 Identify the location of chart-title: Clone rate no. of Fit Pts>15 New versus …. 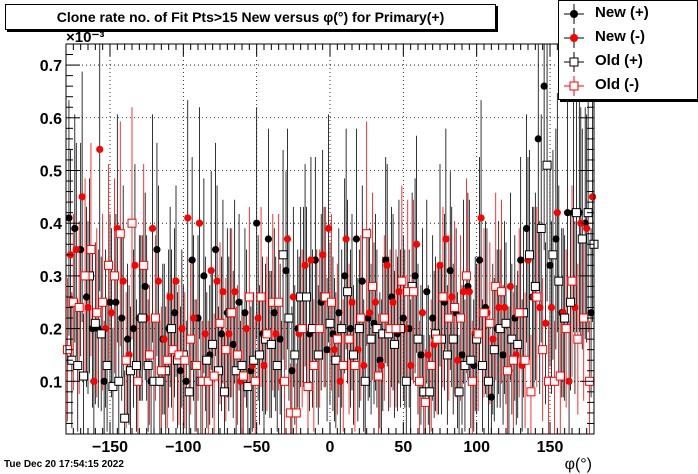
(250, 17).